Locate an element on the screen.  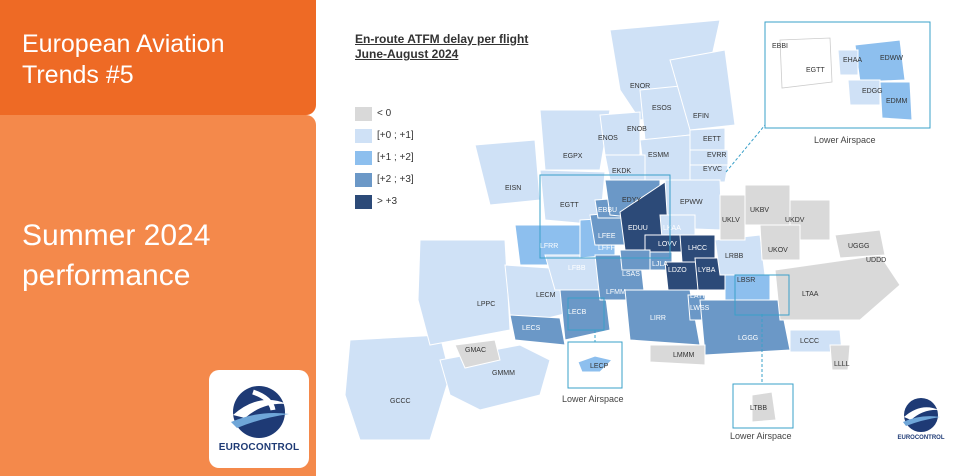
region-label: LPPC is located at coordinates (486, 304).